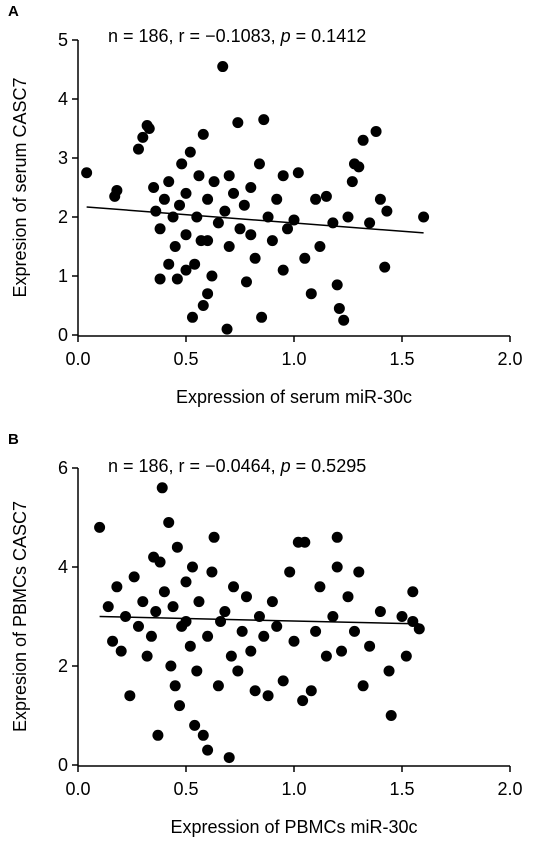 The height and width of the screenshot is (848, 541). Describe the element at coordinates (20, 616) in the screenshot. I see `y-axis-label: Expresion of PBMCs CASC7` at that location.